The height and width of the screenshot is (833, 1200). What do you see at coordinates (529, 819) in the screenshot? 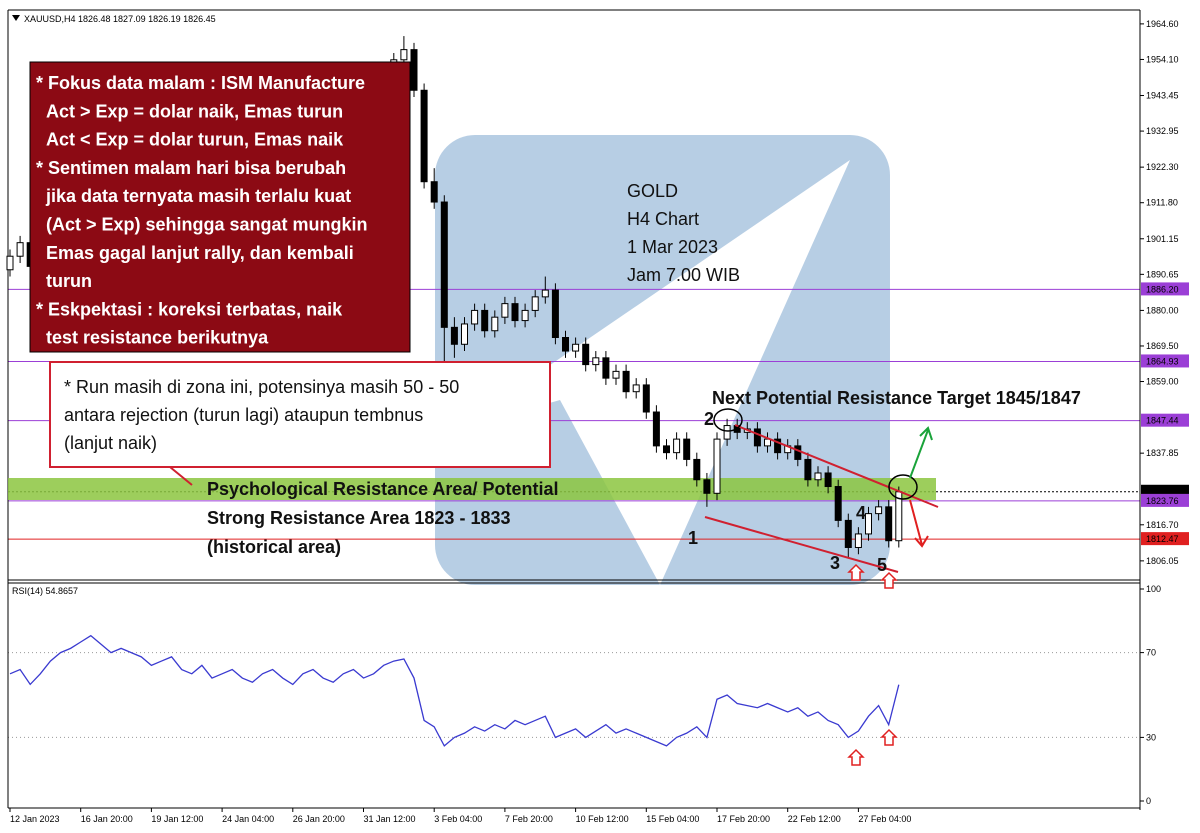
I see `x-tick-label: 7 Feb 20:00` at bounding box center [529, 819].